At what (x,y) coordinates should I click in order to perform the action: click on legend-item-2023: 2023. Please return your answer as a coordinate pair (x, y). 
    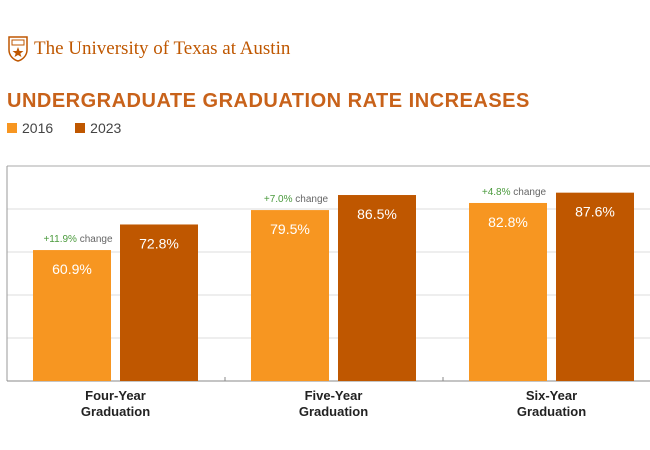
    Looking at the image, I should click on (98, 128).